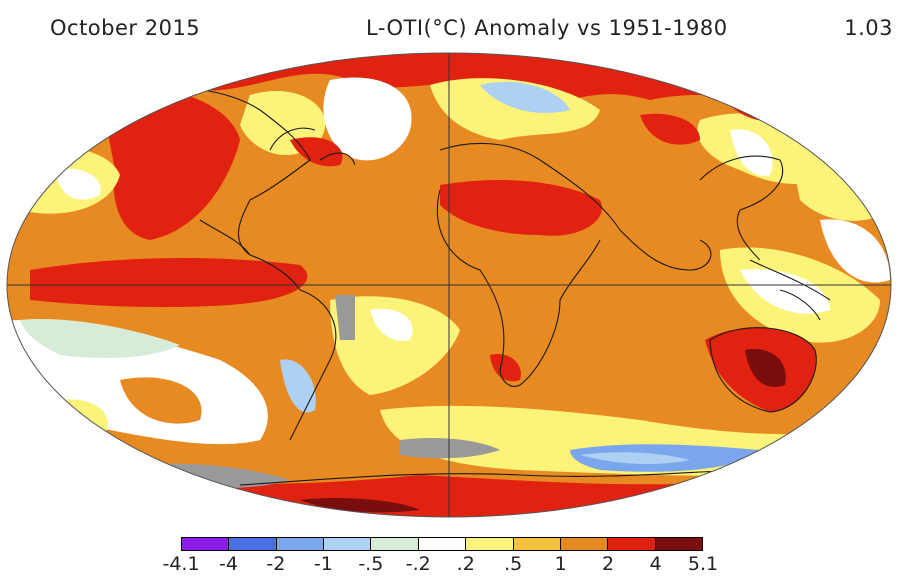 Image resolution: width=901 pixels, height=588 pixels. I want to click on europe-yellow-patch, so click(515, 109).